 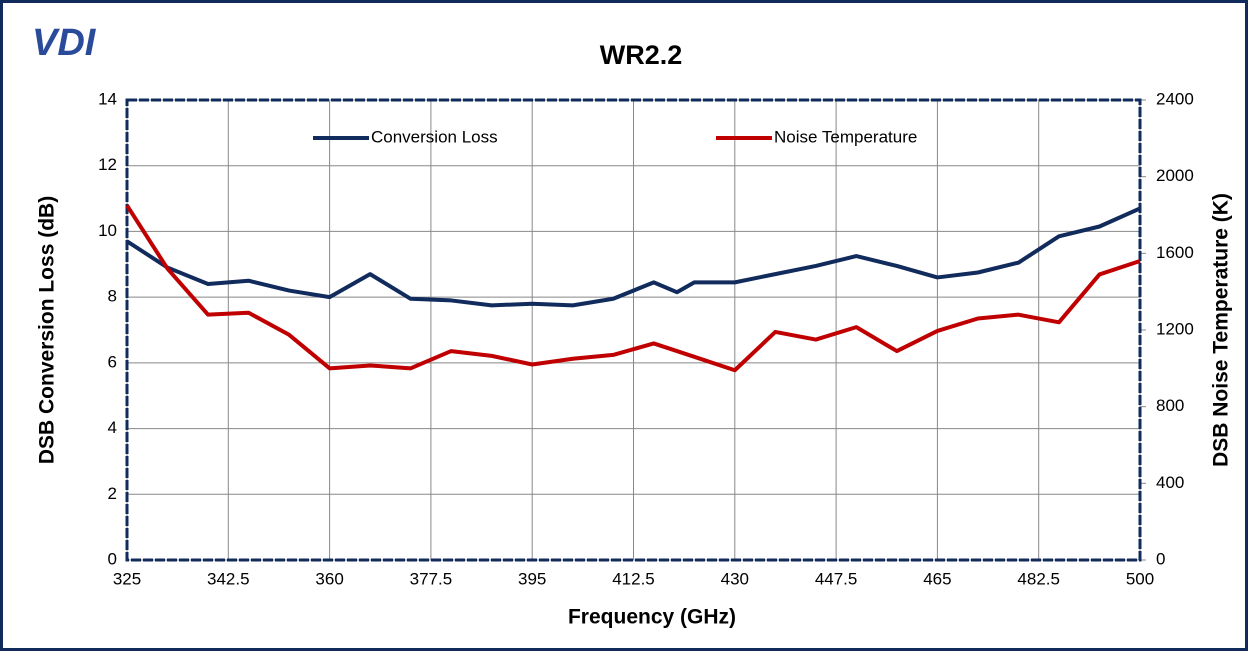 I want to click on y2-tick-label: 1600, so click(x=1175, y=252).